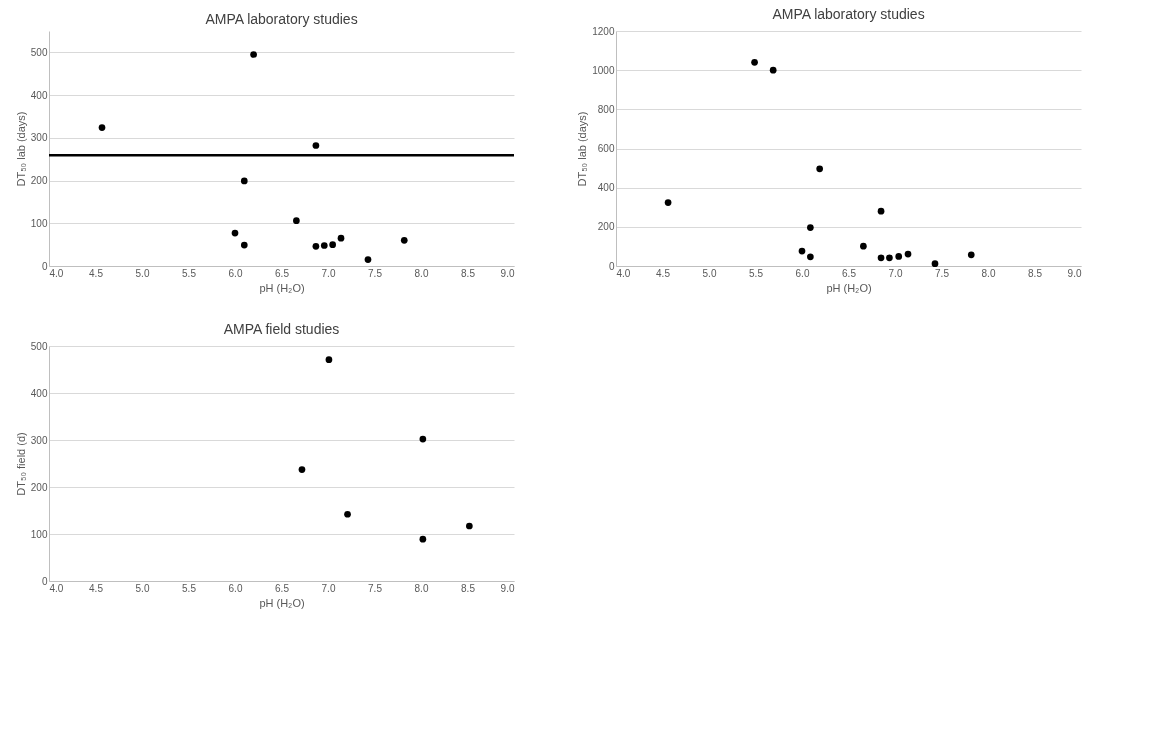 The width and height of the screenshot is (1172, 733). What do you see at coordinates (603, 31) in the screenshot?
I see `y-tick-label: 1200` at bounding box center [603, 31].